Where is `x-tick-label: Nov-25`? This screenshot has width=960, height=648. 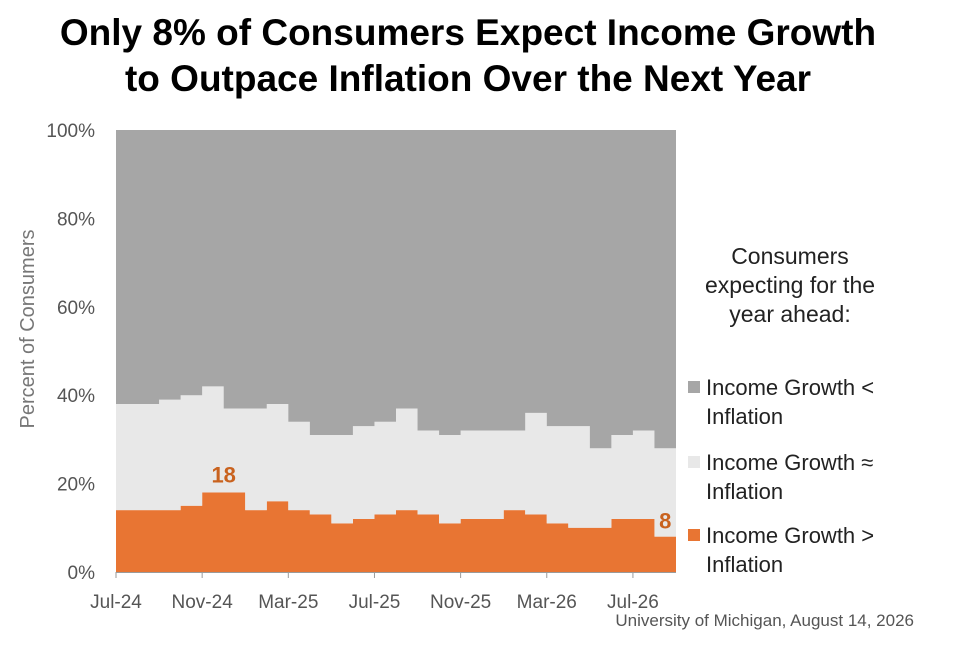 x-tick-label: Nov-25 is located at coordinates (460, 602).